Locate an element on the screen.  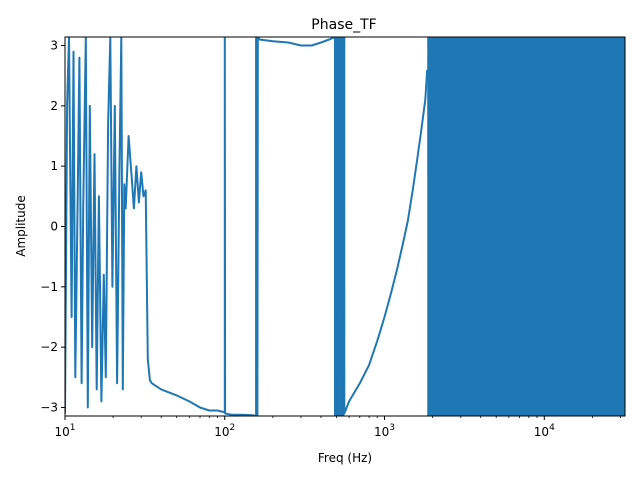
x-axis-label: Freq (Hz) is located at coordinates (345, 458).